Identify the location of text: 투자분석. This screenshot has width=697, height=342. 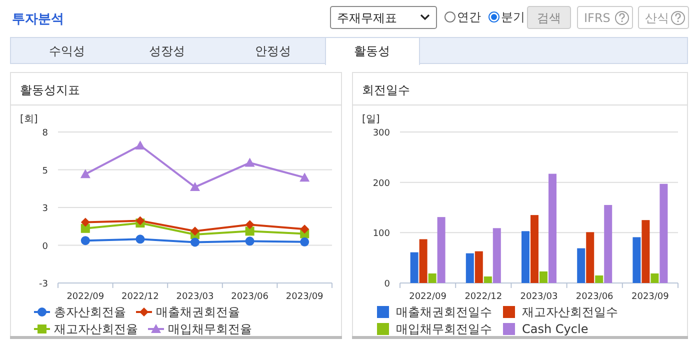
(38, 19).